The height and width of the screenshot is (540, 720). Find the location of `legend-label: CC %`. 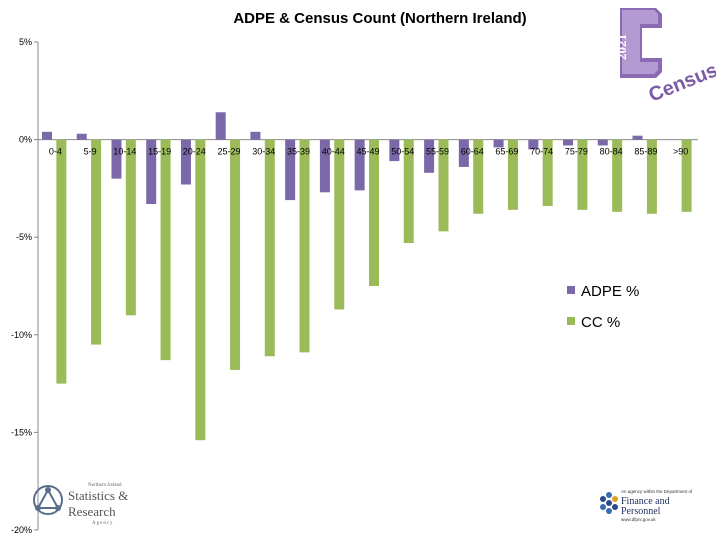

legend-label: CC % is located at coordinates (600, 322).